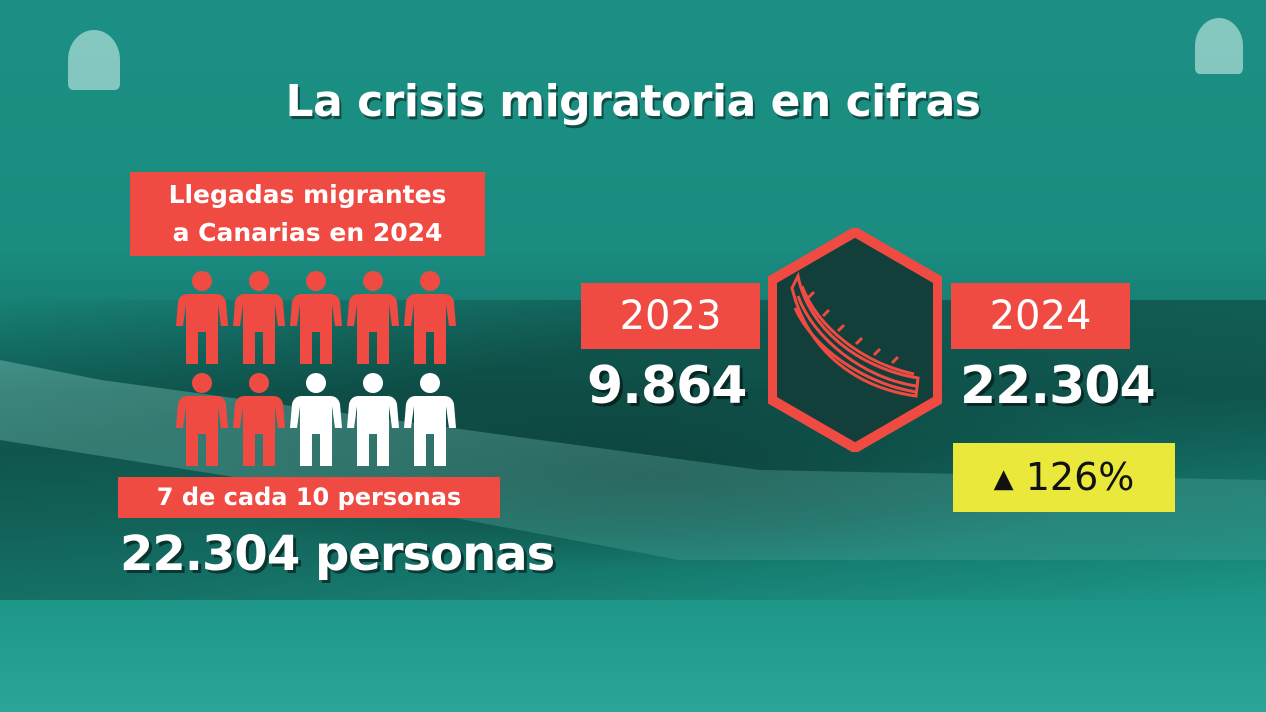 Image resolution: width=1266 pixels, height=712 pixels. What do you see at coordinates (309, 497) in the screenshot?
I see `ratio-label: 7 de cada 10 personas` at bounding box center [309, 497].